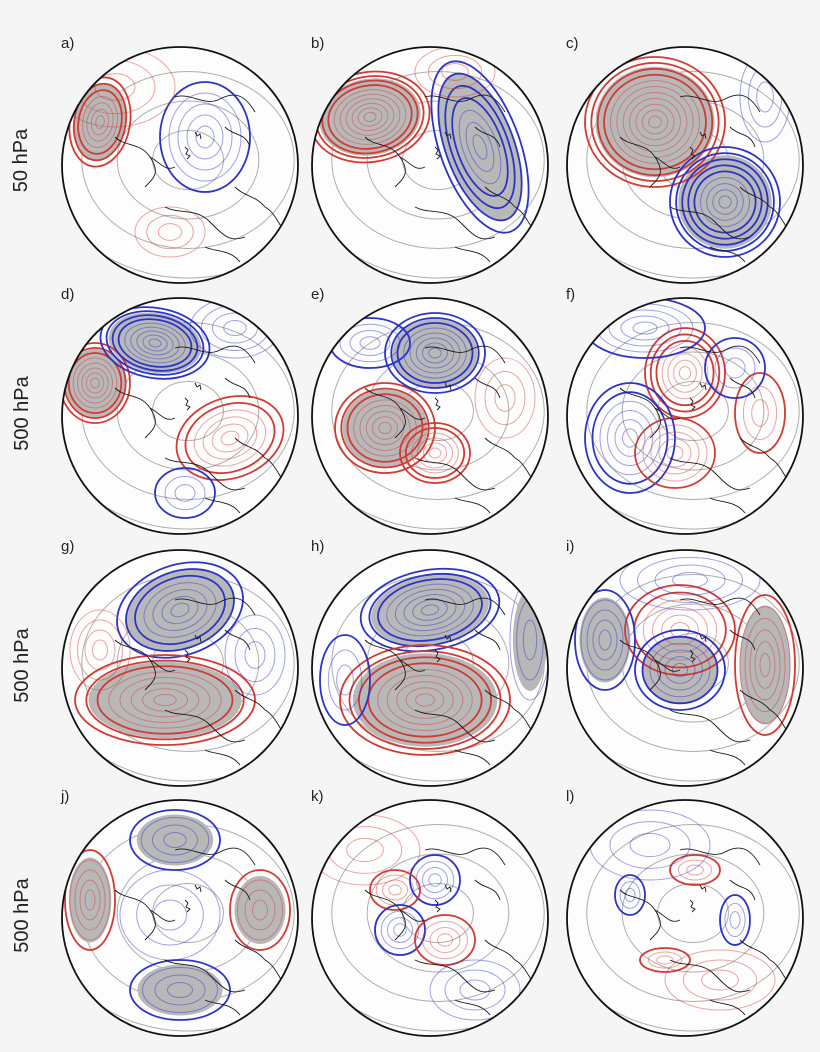 This screenshot has width=820, height=1052. I want to click on map-panel-f: f), so click(685, 412).